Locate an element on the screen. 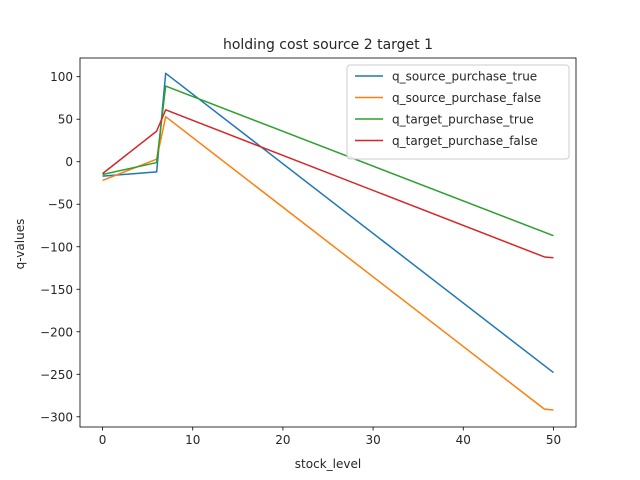 The height and width of the screenshot is (480, 640). y-tick-label: −200 is located at coordinates (56, 332).